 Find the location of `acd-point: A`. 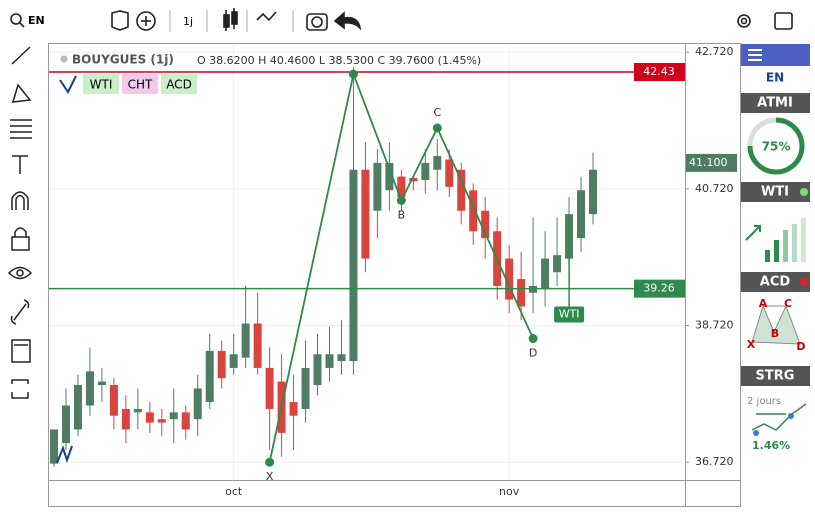

acd-point: A is located at coordinates (763, 303).